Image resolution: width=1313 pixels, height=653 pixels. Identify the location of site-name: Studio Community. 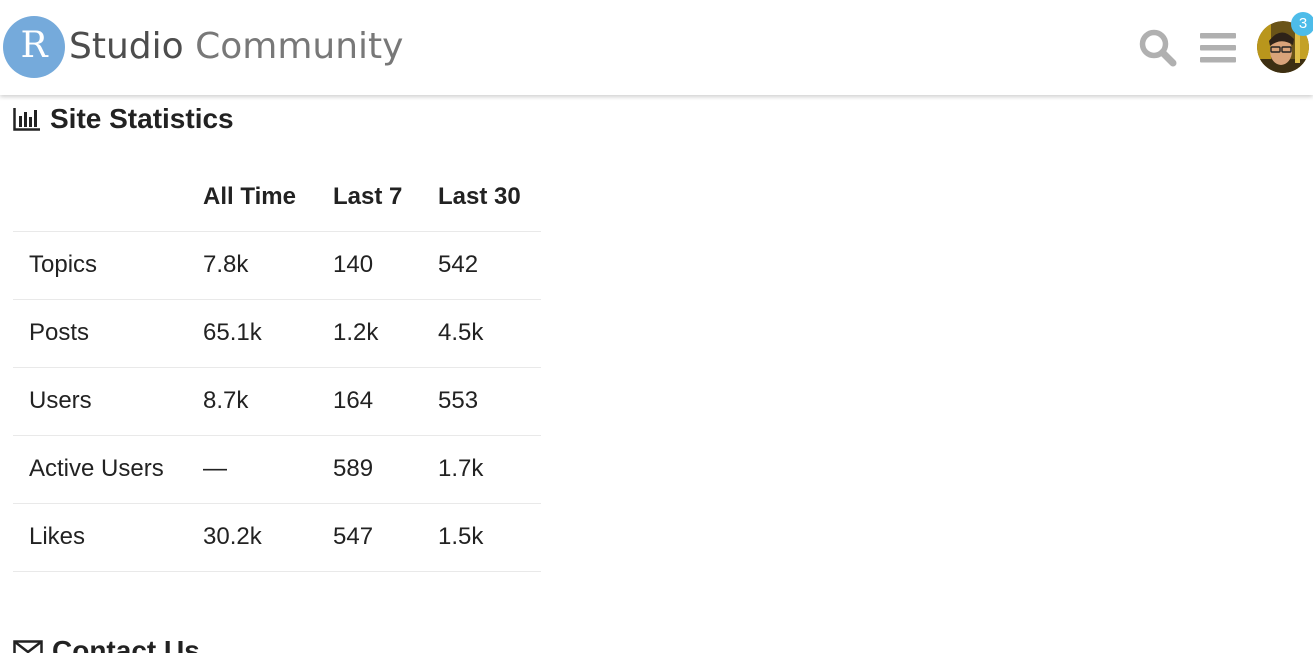
(236, 47).